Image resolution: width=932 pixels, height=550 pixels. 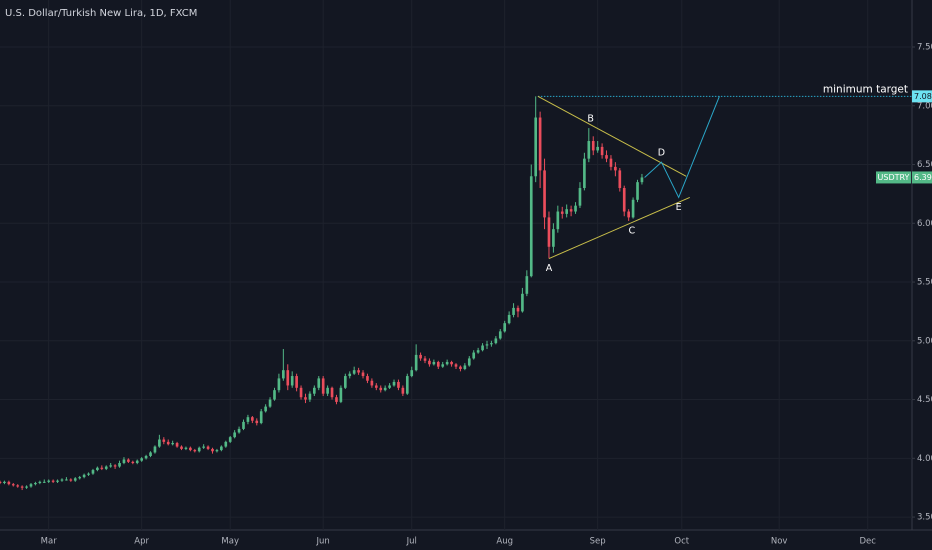 I want to click on y-tick-label: 5.00, so click(x=924, y=341).